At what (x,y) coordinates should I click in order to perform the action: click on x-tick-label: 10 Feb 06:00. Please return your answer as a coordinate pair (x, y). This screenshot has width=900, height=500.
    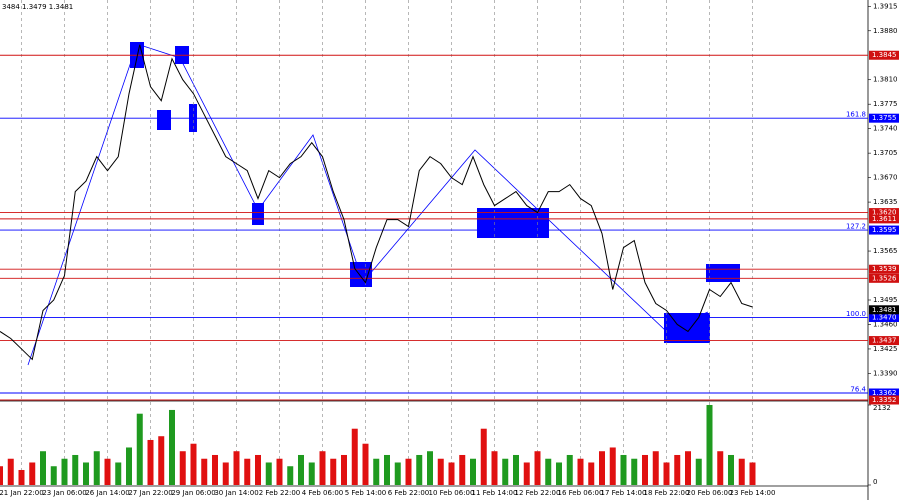
    Looking at the image, I should click on (452, 493).